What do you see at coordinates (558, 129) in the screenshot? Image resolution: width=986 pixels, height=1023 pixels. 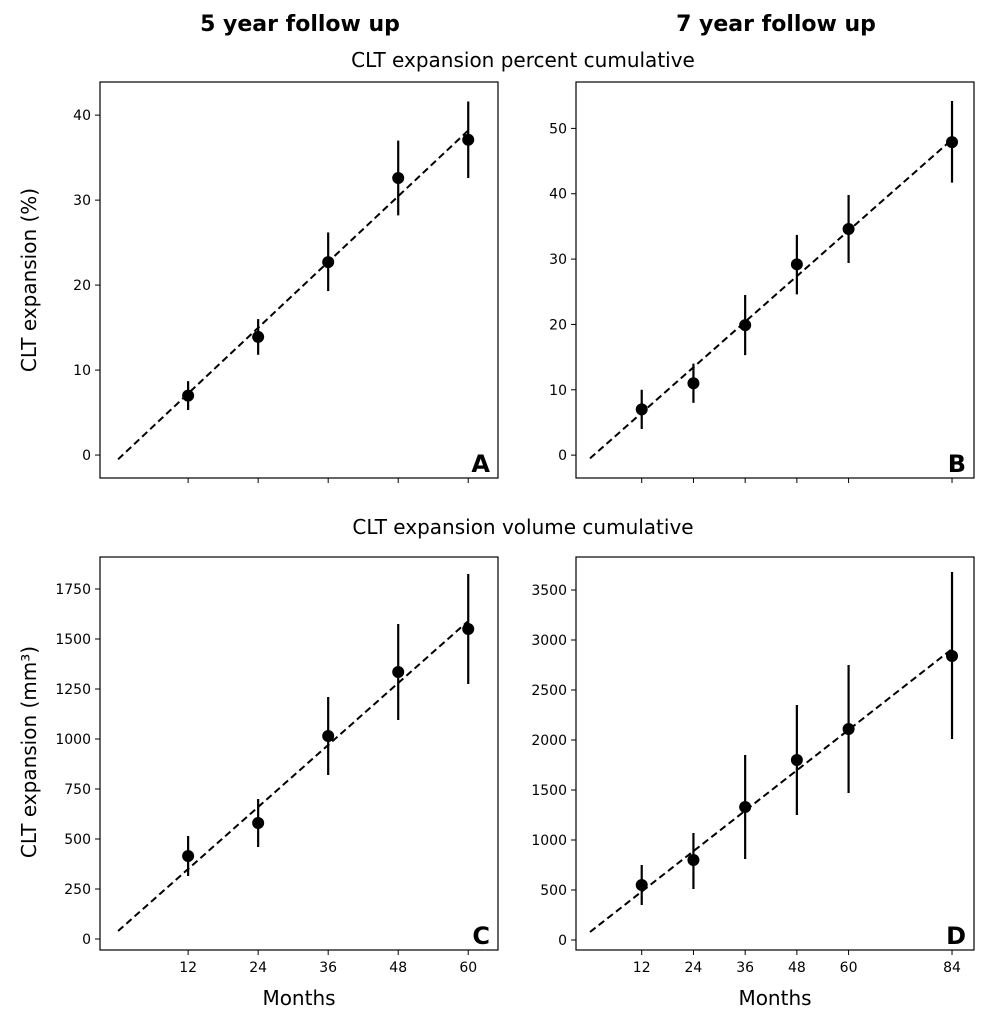 I see `y-tick-label: 50` at bounding box center [558, 129].